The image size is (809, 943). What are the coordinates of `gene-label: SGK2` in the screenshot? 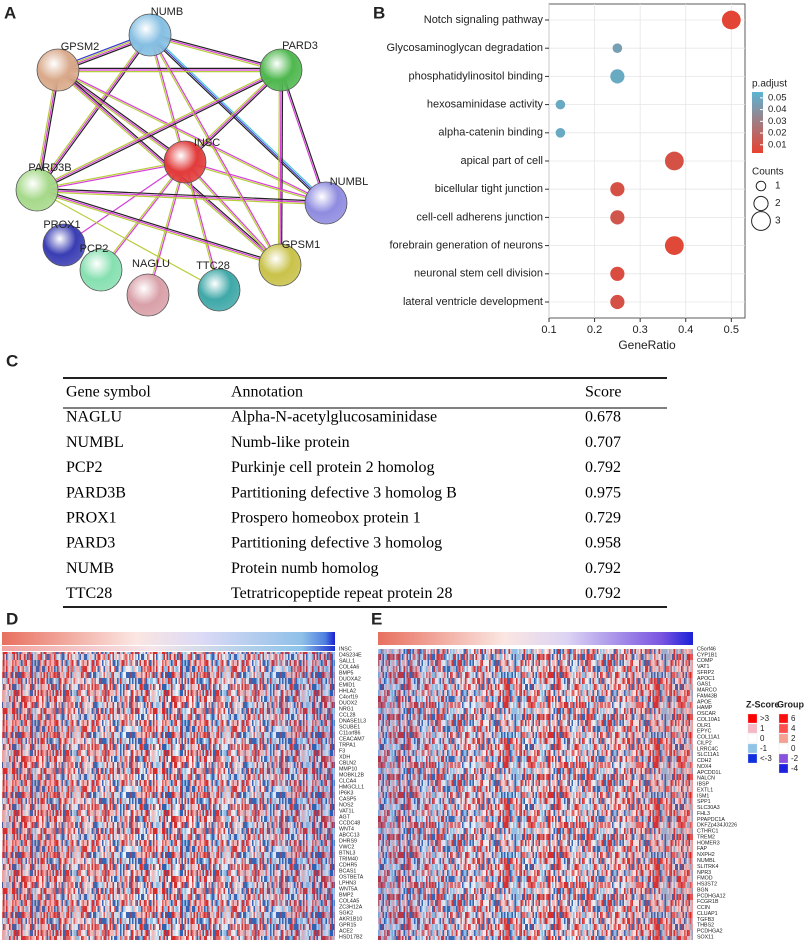 It's located at (346, 913).